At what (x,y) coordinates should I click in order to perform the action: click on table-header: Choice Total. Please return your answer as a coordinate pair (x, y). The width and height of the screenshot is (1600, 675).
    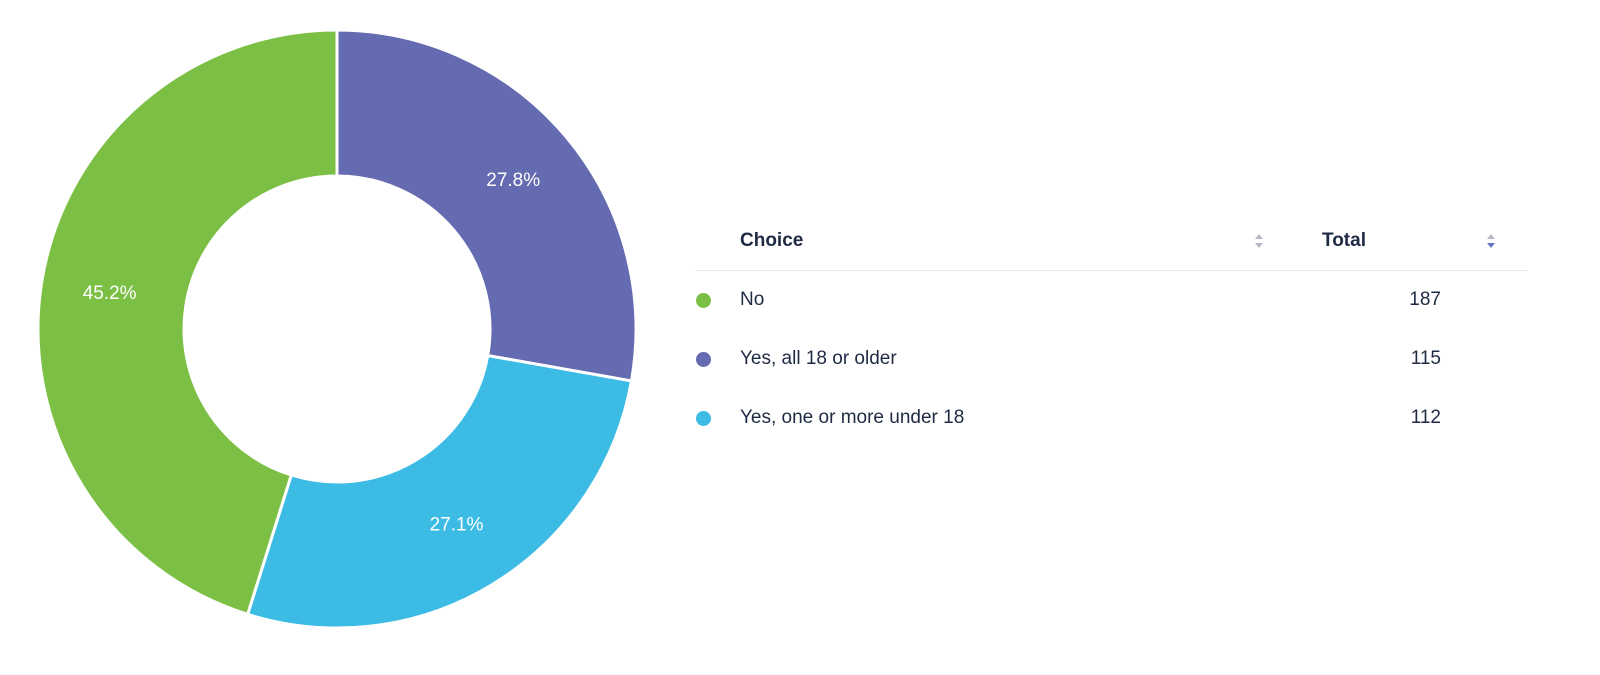
    Looking at the image, I should click on (1111, 244).